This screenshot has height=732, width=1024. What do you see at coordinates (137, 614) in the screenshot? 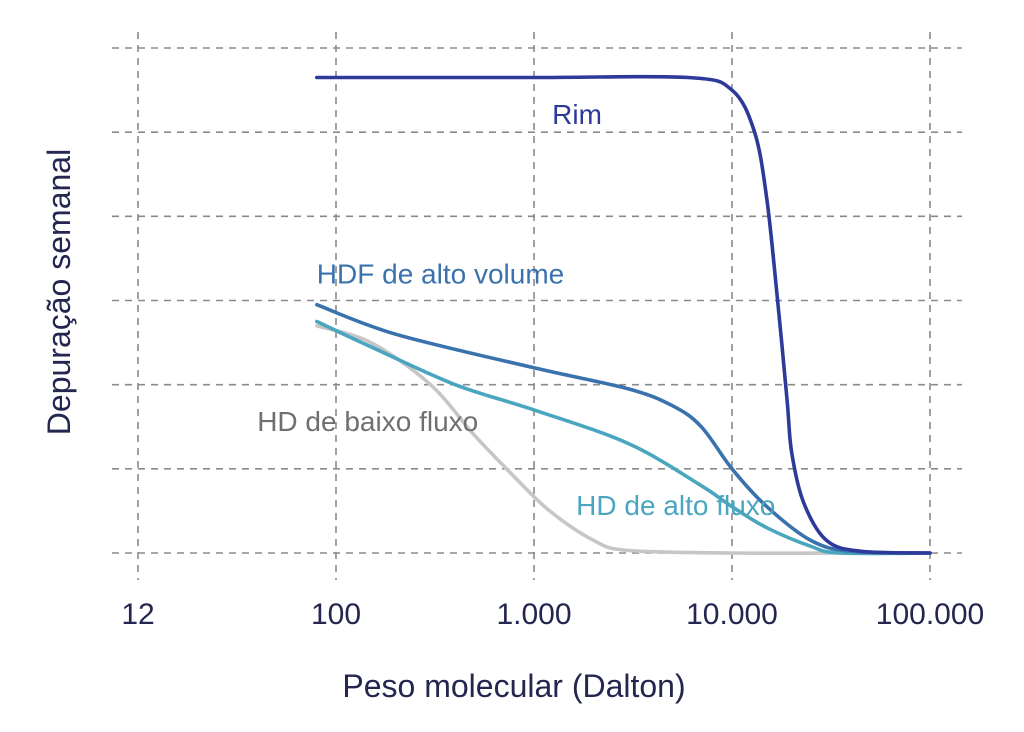
I see `x-tick-label-0: 12` at bounding box center [137, 614].